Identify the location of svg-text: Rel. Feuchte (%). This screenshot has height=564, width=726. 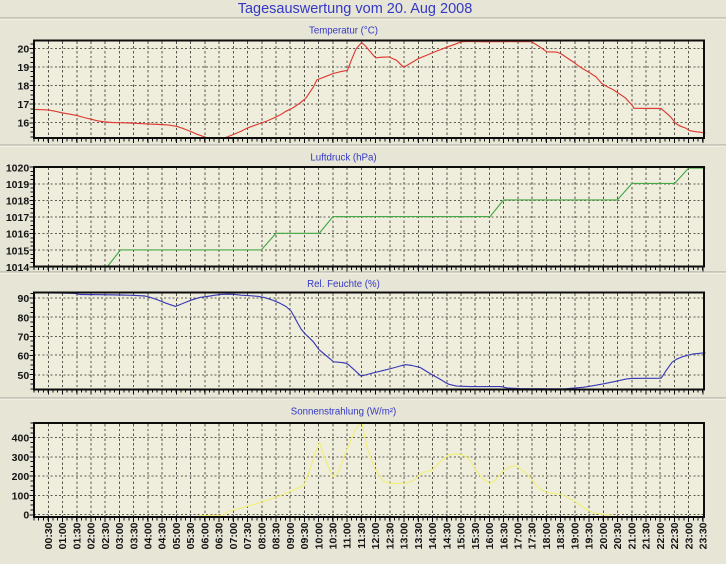
(343, 284).